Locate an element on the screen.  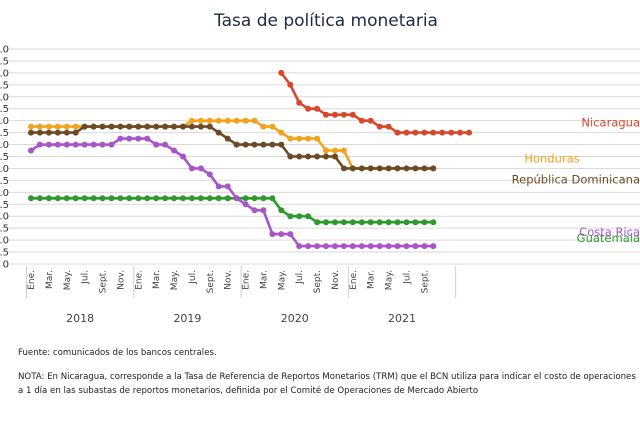
y-tick-label: 6.5 is located at coordinates (4, 109).